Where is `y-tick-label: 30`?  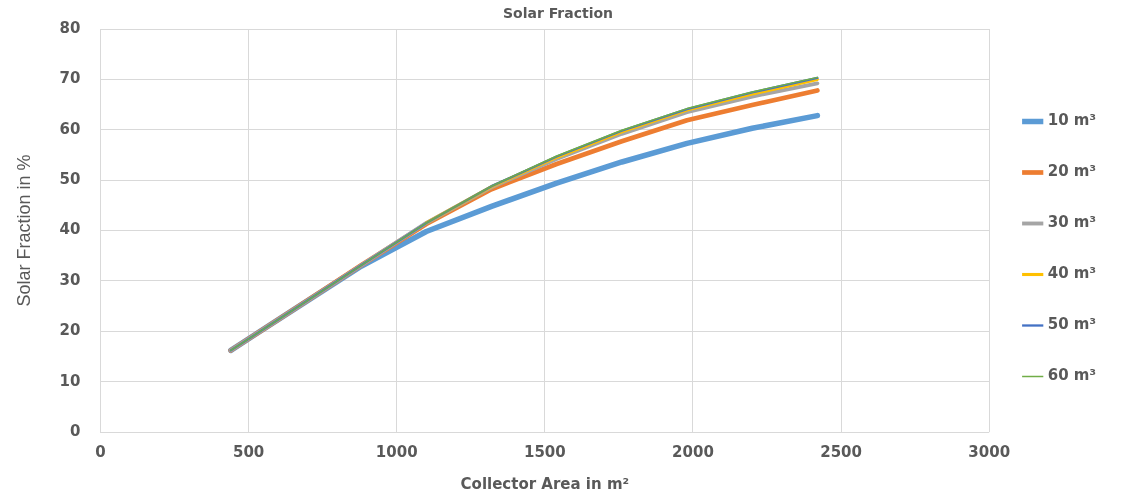 y-tick-label: 30 is located at coordinates (70, 279).